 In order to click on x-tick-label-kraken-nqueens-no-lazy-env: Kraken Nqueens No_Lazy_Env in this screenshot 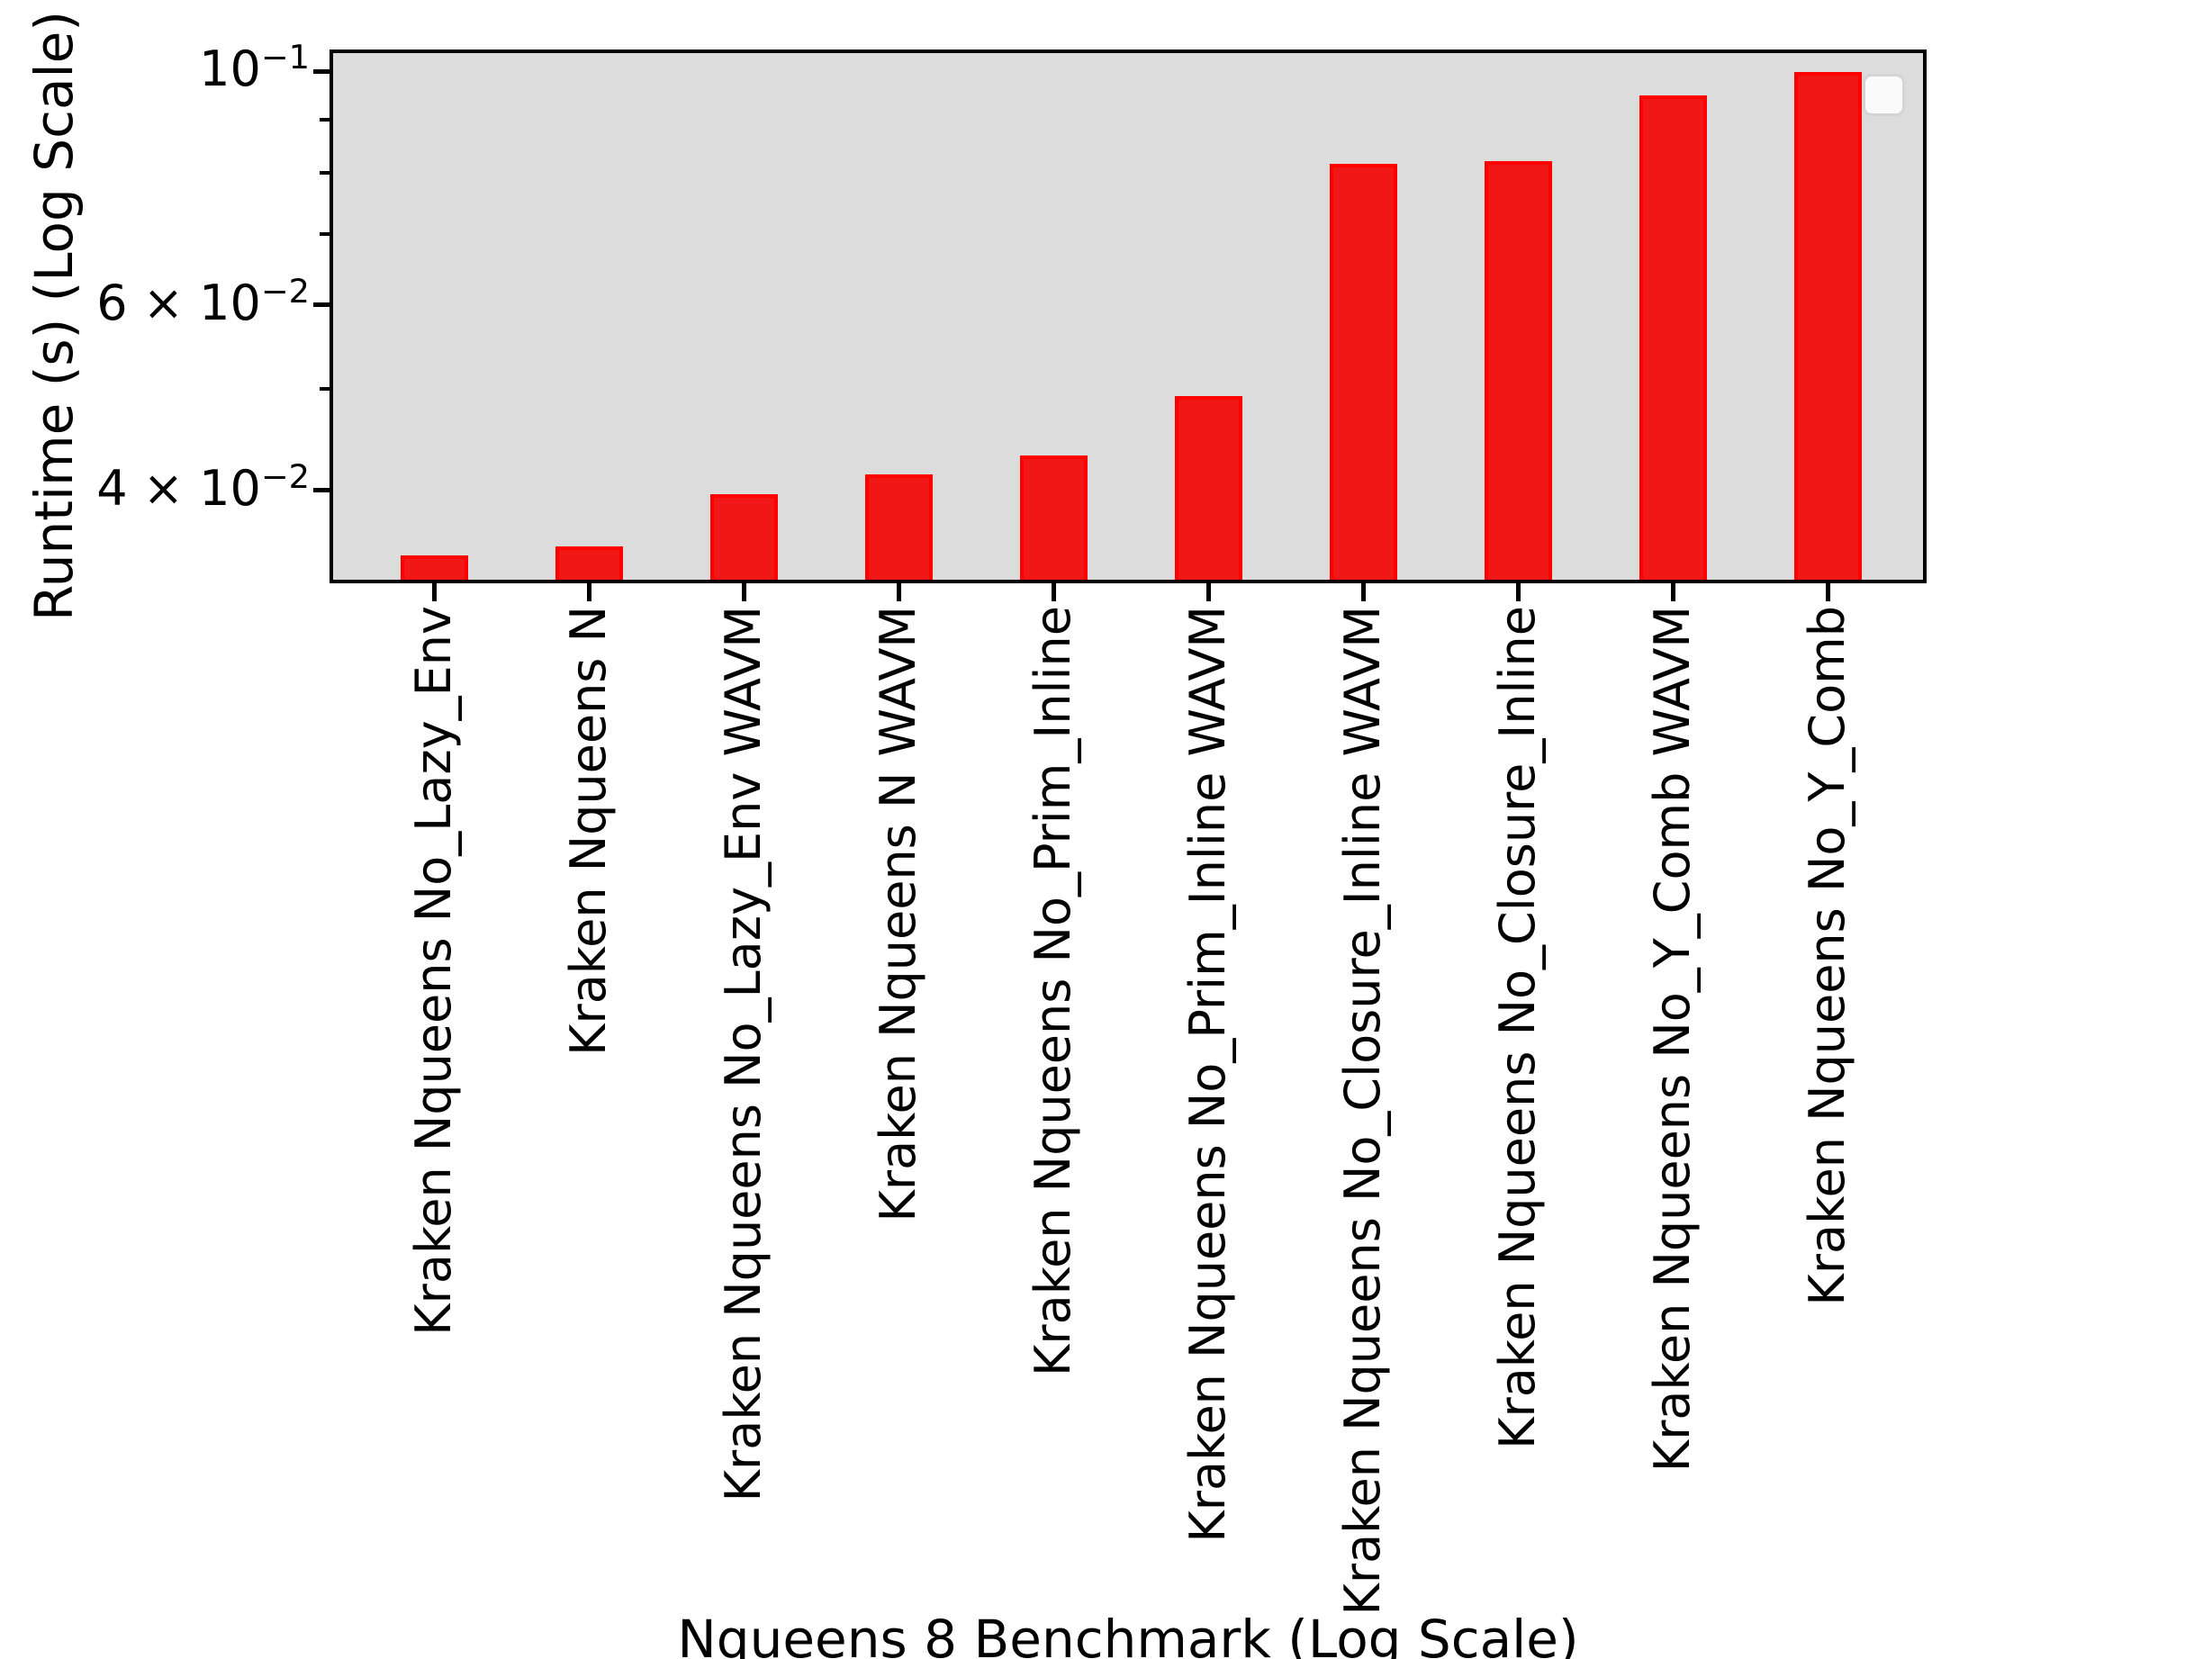, I will do `click(433, 971)`.